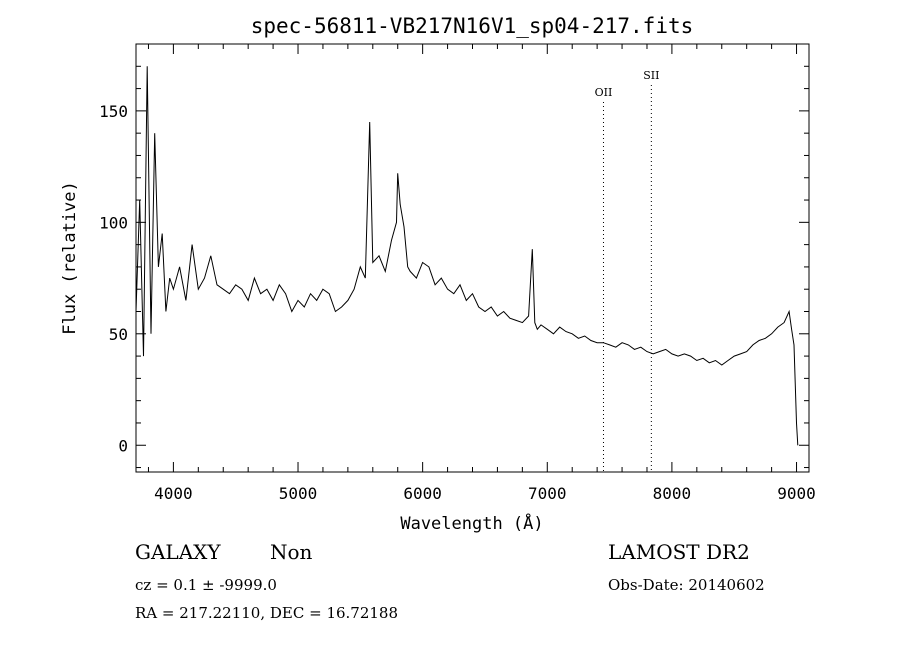 The width and height of the screenshot is (900, 650). What do you see at coordinates (651, 75) in the screenshot?
I see `emission-line-label: SII` at bounding box center [651, 75].